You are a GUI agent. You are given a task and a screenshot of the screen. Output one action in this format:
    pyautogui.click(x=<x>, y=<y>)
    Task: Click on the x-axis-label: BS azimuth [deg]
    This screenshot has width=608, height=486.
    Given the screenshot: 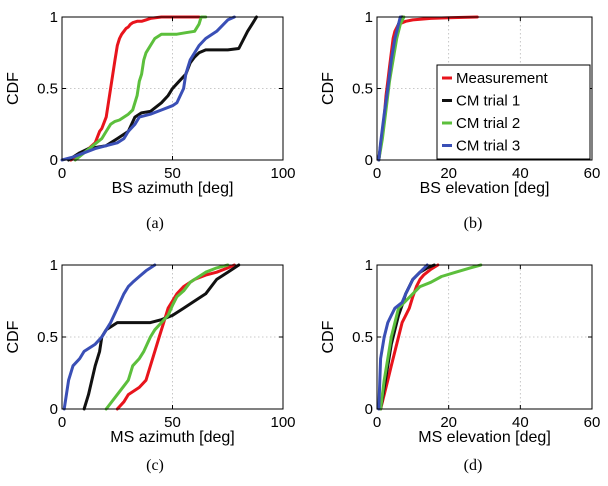 What is the action you would take?
    pyautogui.click(x=173, y=188)
    